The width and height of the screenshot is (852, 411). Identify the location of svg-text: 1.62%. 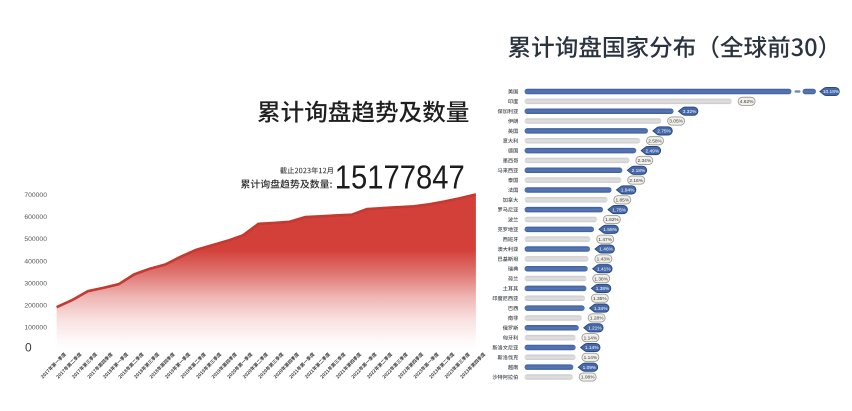
(612, 220).